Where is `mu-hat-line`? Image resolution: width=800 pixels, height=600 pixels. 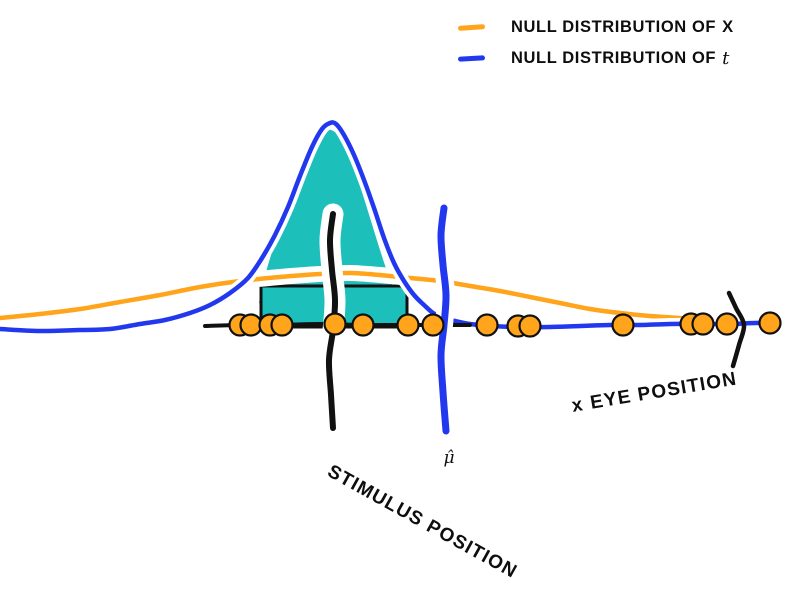 mu-hat-line is located at coordinates (443, 319).